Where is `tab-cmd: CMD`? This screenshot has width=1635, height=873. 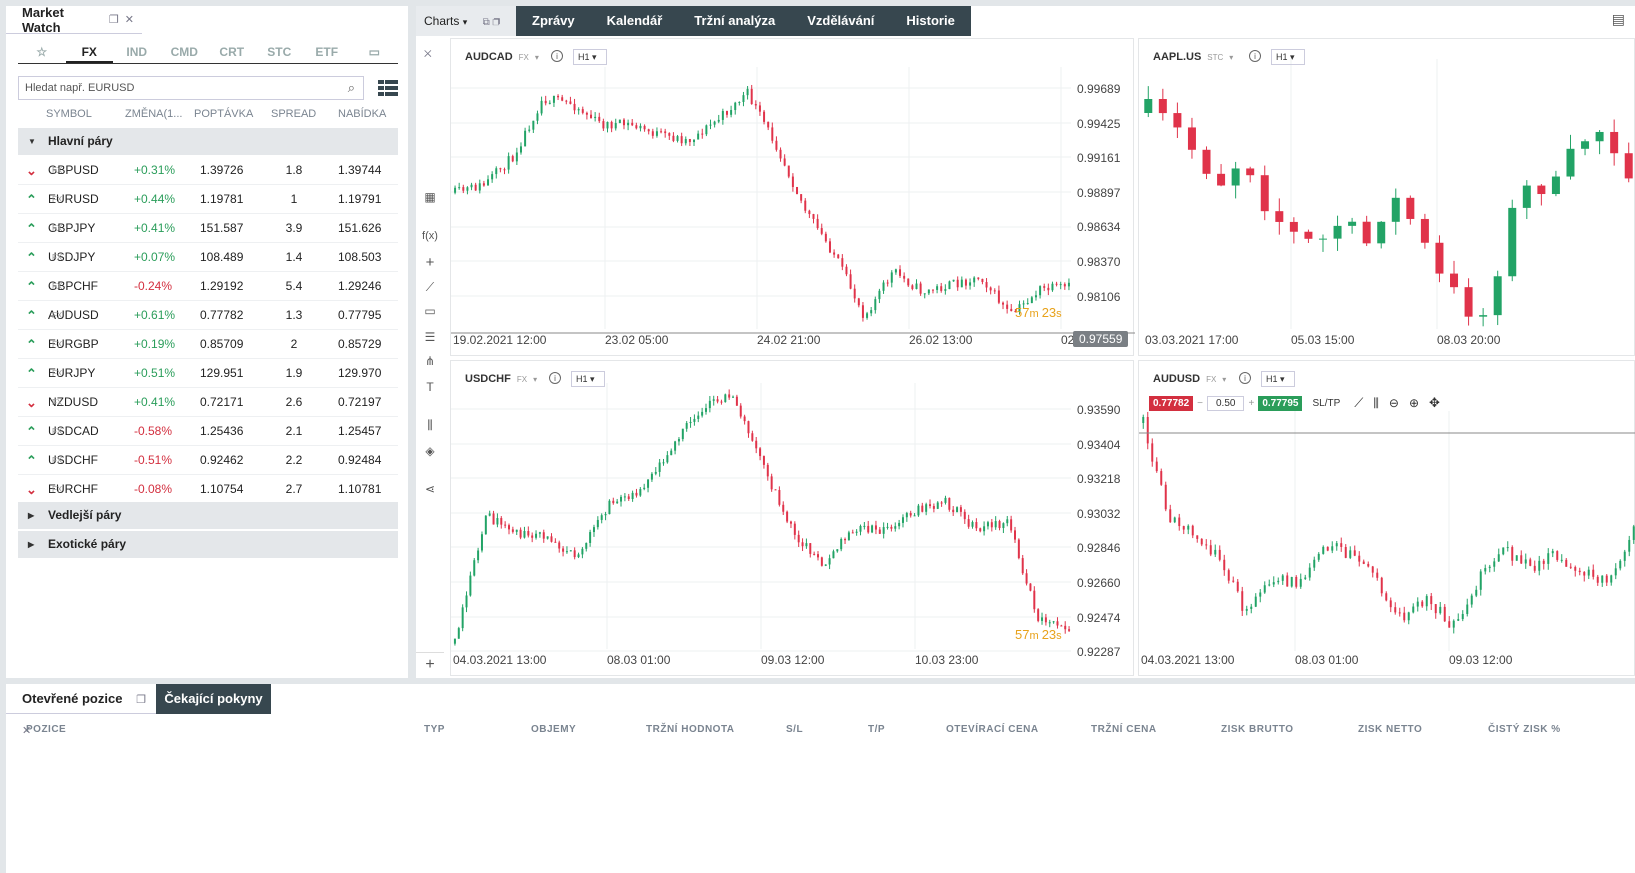
tab-cmd: CMD is located at coordinates (184, 52).